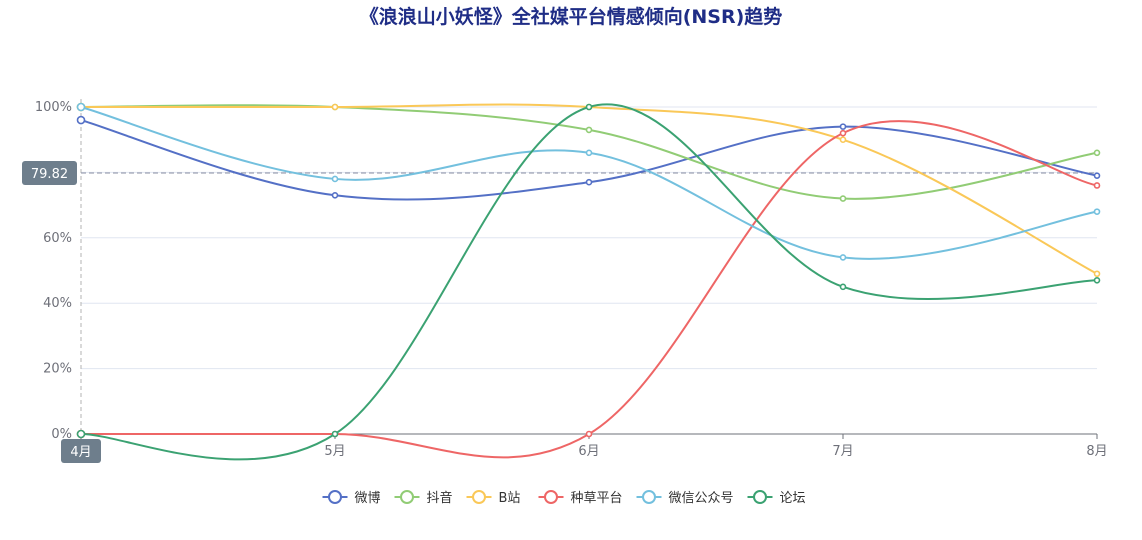  Describe the element at coordinates (61, 434) in the screenshot. I see `y-tick-label: 0%` at that location.